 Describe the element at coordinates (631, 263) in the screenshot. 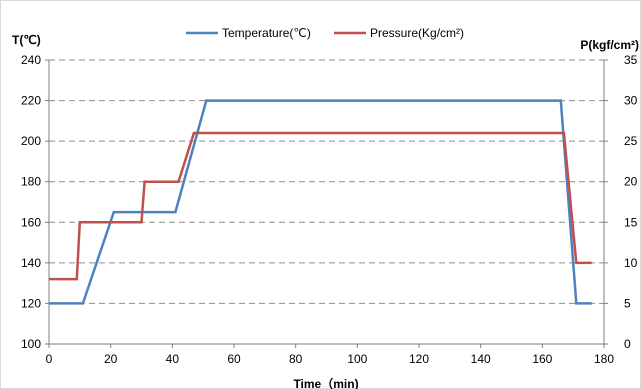

I see `y-right-tick-label: 10` at that location.